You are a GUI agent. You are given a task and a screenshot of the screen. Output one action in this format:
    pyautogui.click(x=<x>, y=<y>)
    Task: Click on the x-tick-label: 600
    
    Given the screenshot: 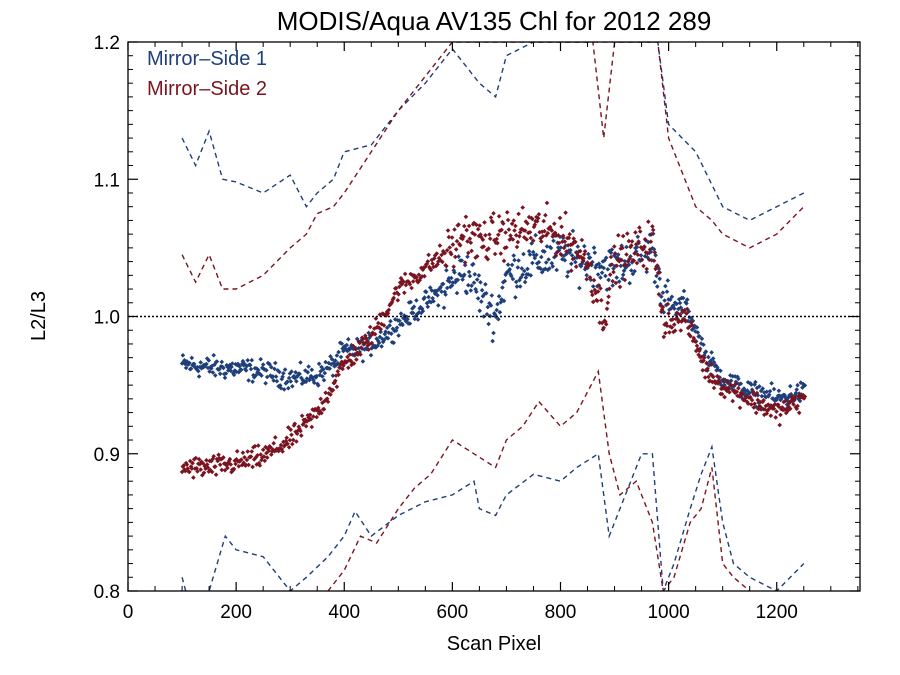 What is the action you would take?
    pyautogui.click(x=453, y=612)
    